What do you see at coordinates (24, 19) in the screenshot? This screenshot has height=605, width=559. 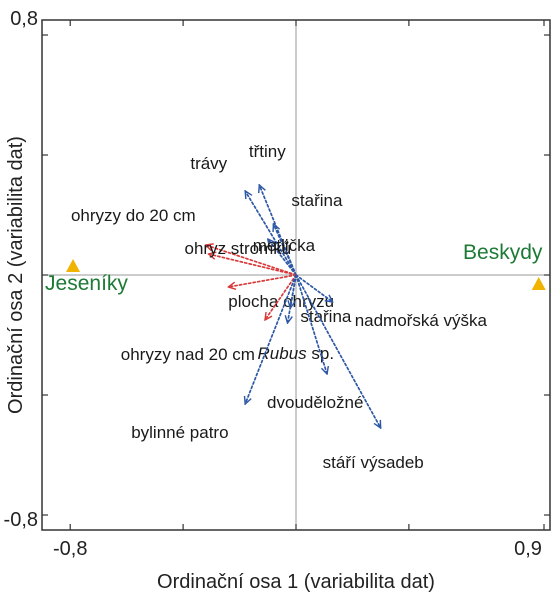 I see `y-tick-label: 0,8` at bounding box center [24, 19].